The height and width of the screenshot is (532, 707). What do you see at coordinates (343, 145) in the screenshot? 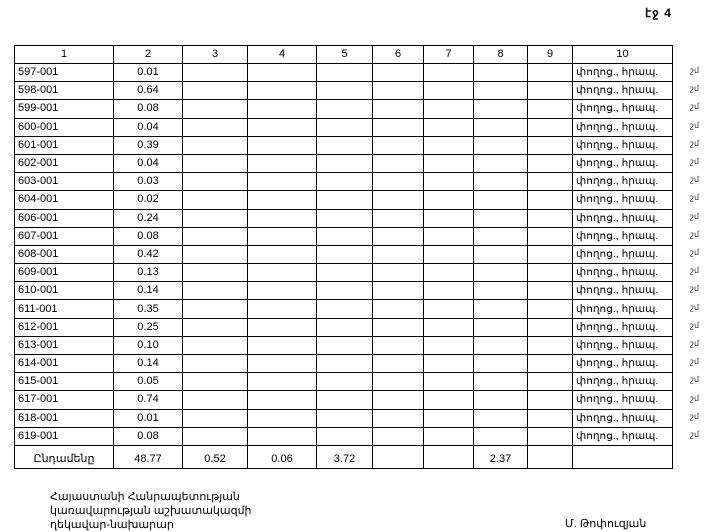
I see `table-row: 601-001 0.39 փողոց., հրապ.` at bounding box center [343, 145].